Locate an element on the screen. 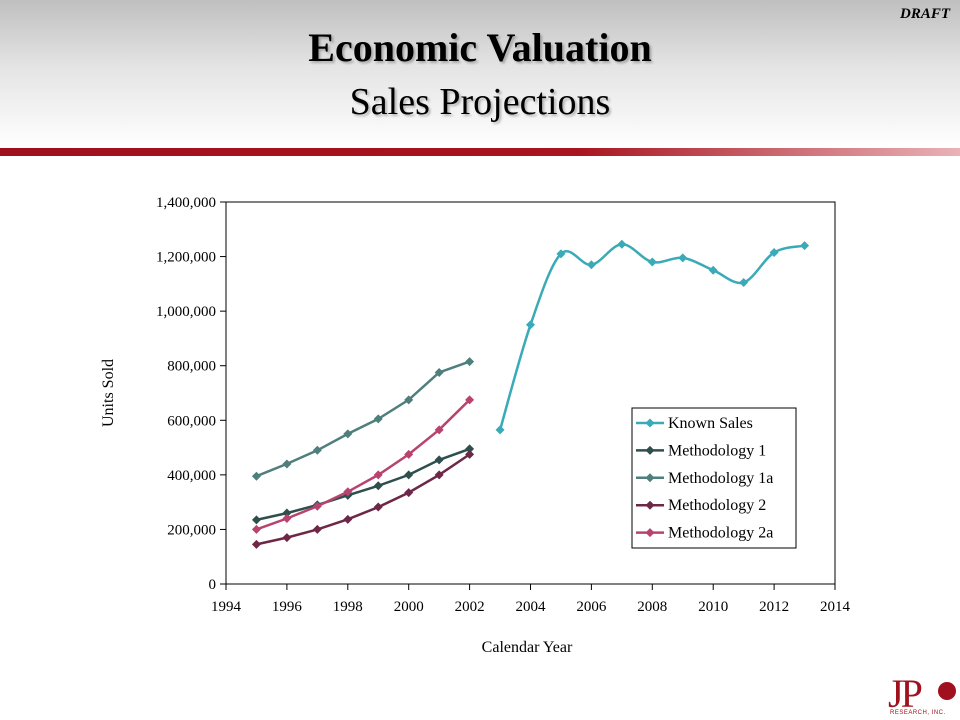 This screenshot has height=720, width=960. y-tick-label: 0 is located at coordinates (213, 585).